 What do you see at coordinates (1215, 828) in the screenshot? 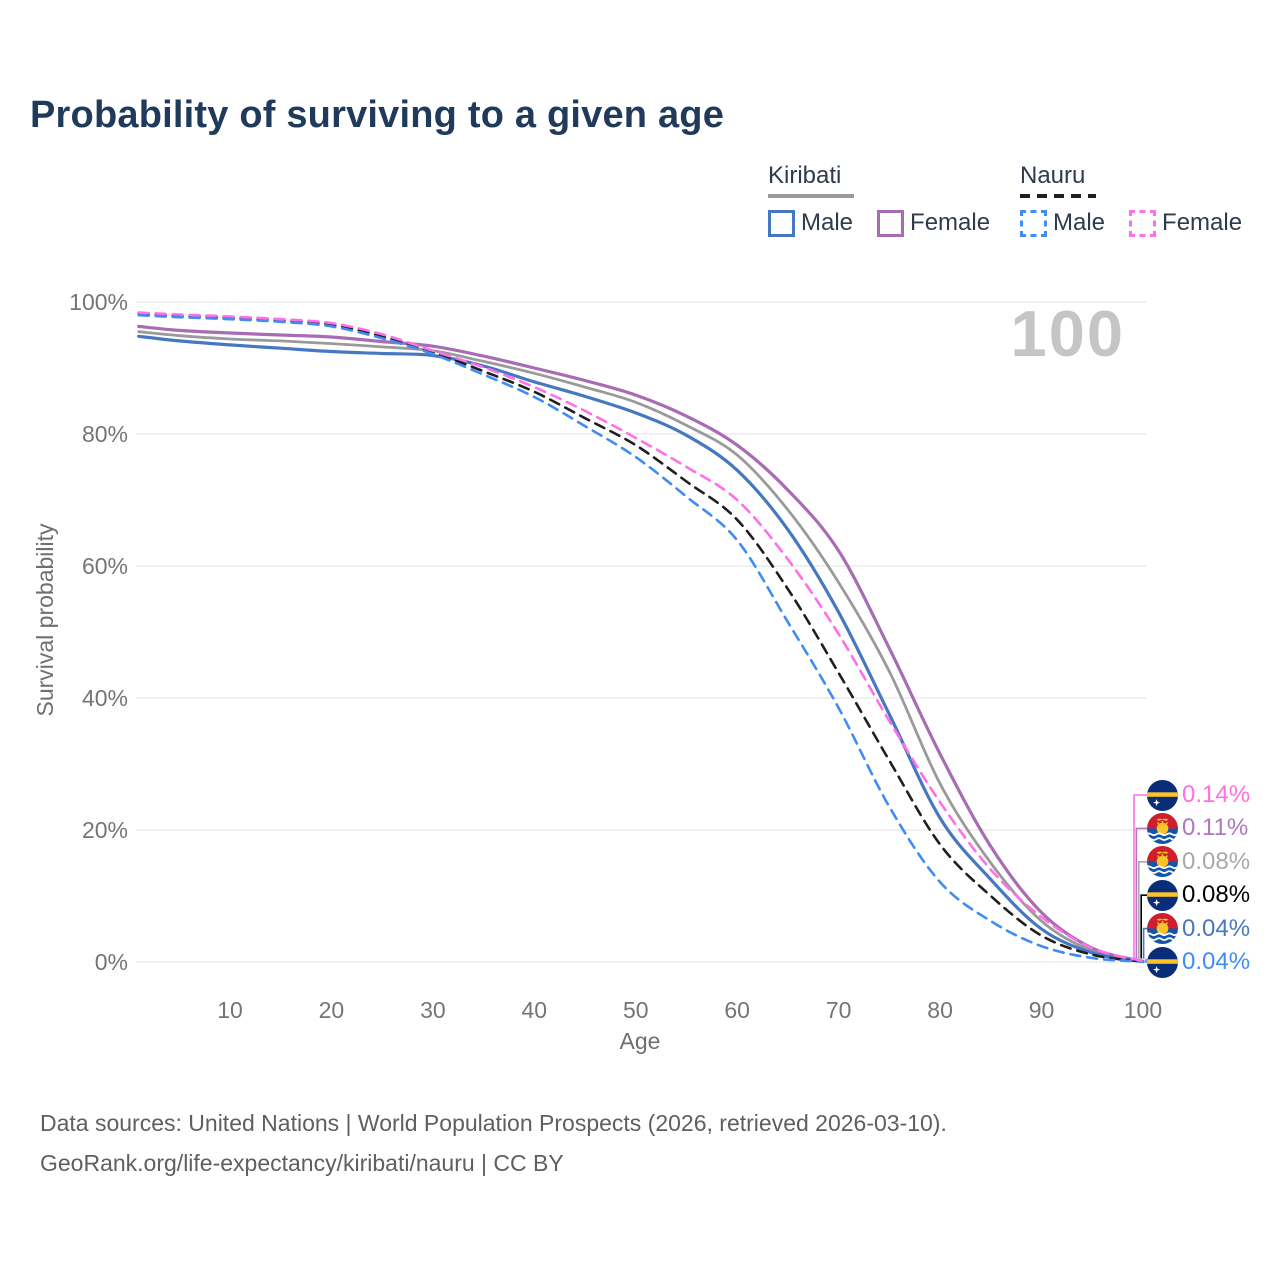
I see `end-label-value: 0.11%` at bounding box center [1215, 828].